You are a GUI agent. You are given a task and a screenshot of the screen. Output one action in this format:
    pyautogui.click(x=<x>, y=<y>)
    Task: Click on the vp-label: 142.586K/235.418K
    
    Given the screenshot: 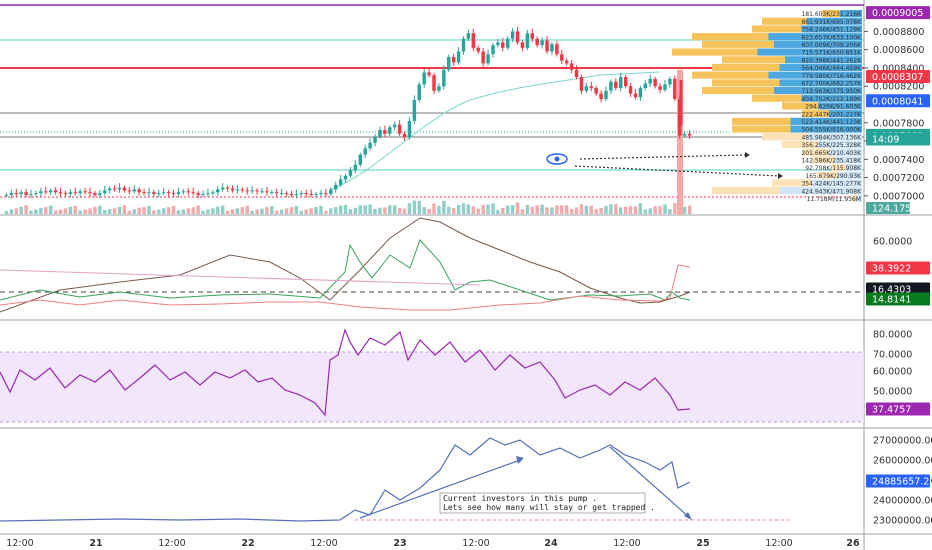 What is the action you would take?
    pyautogui.click(x=831, y=161)
    